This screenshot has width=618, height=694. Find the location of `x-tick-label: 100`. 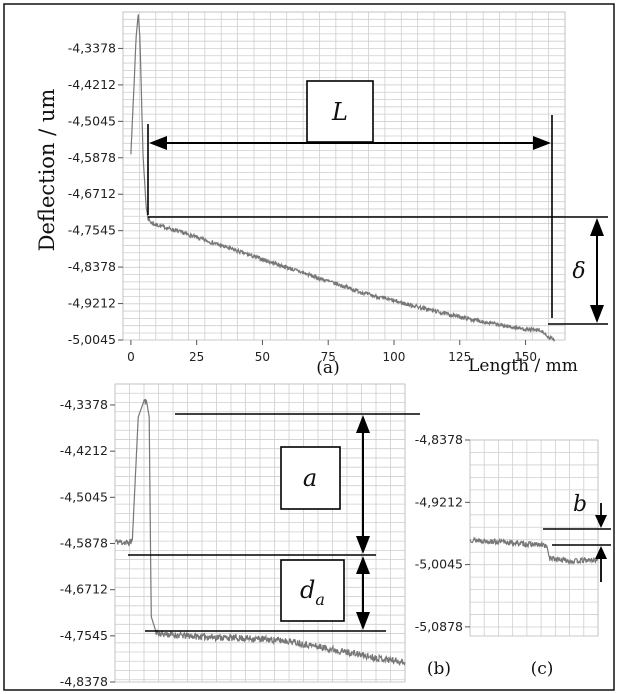

x-tick-label: 100 is located at coordinates (394, 357).